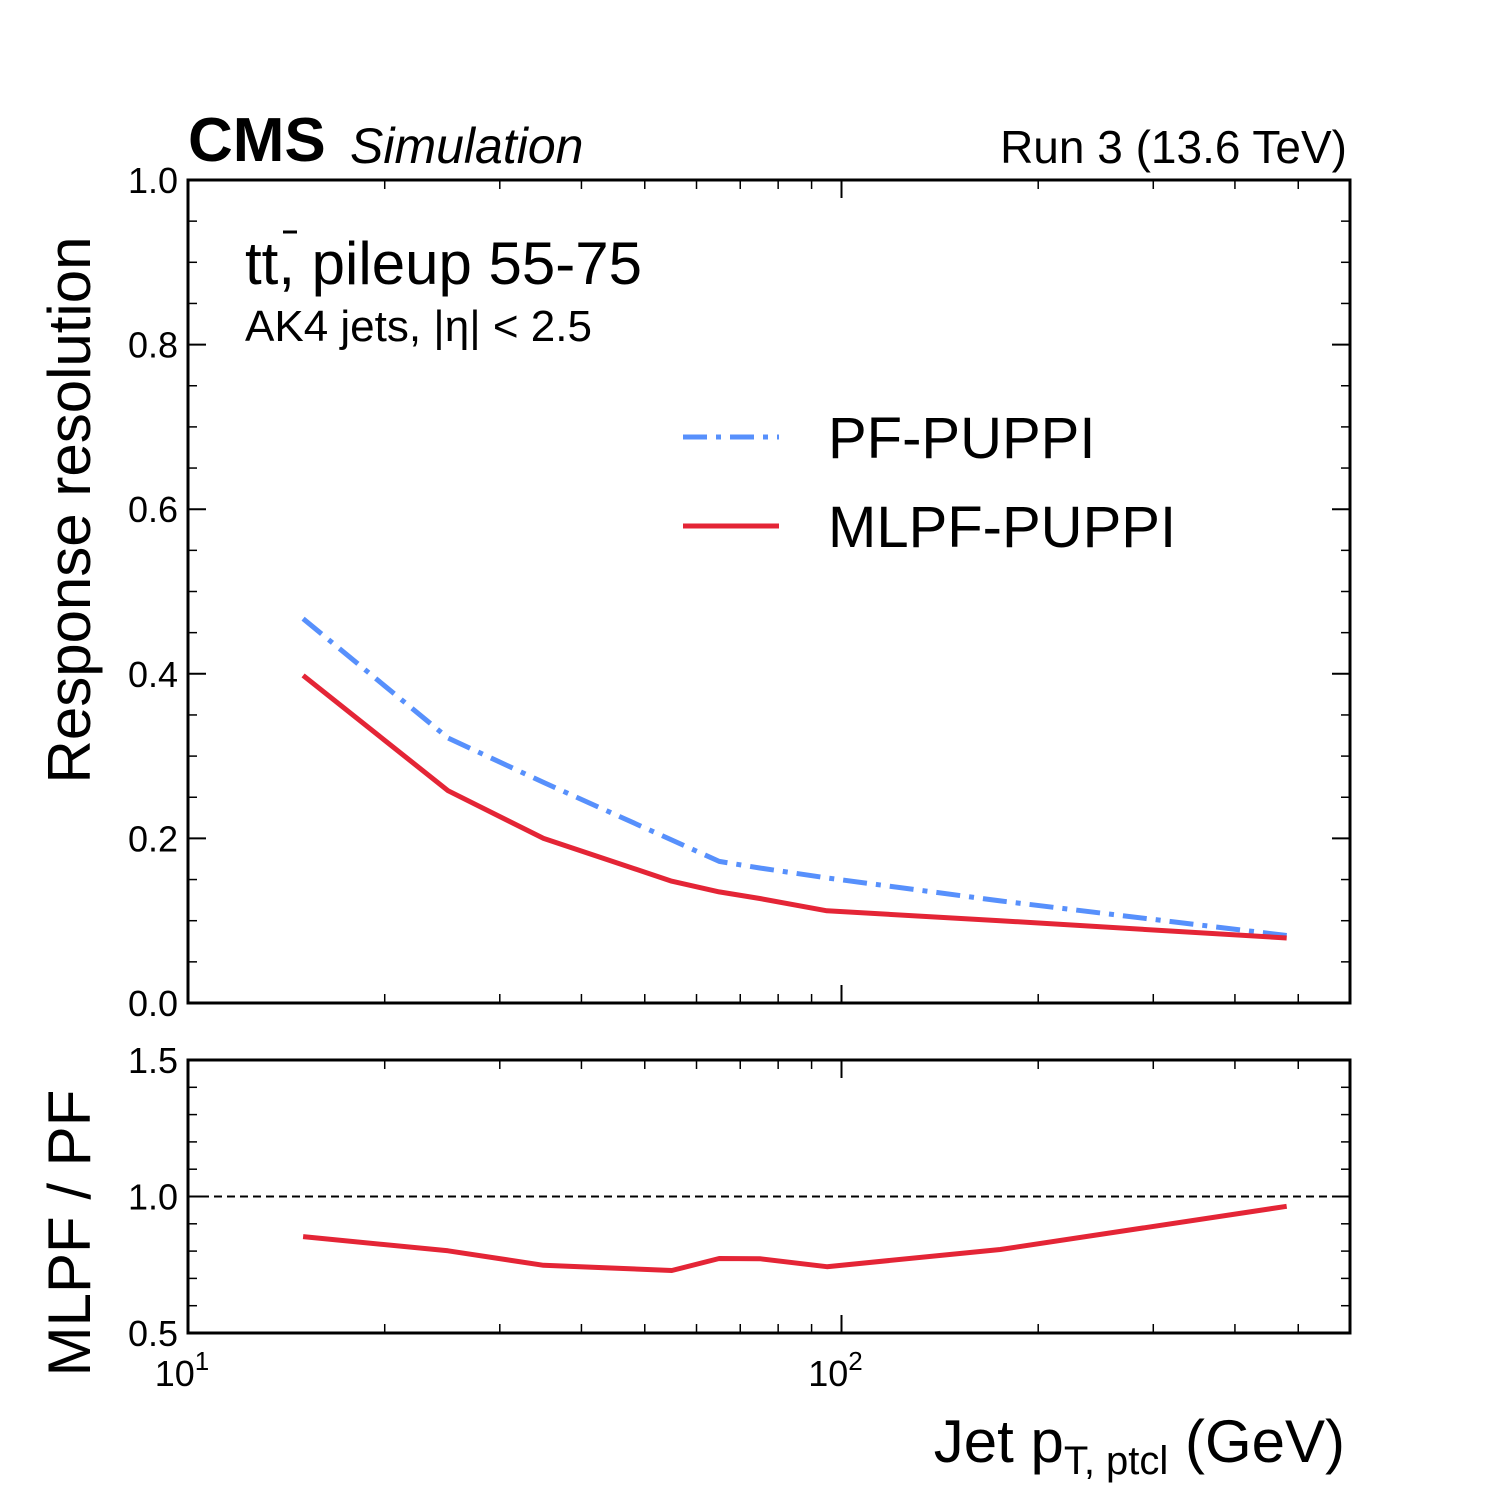 The image size is (1500, 1500). What do you see at coordinates (769, 1196) in the screenshot?
I see `ratio-frame` at bounding box center [769, 1196].